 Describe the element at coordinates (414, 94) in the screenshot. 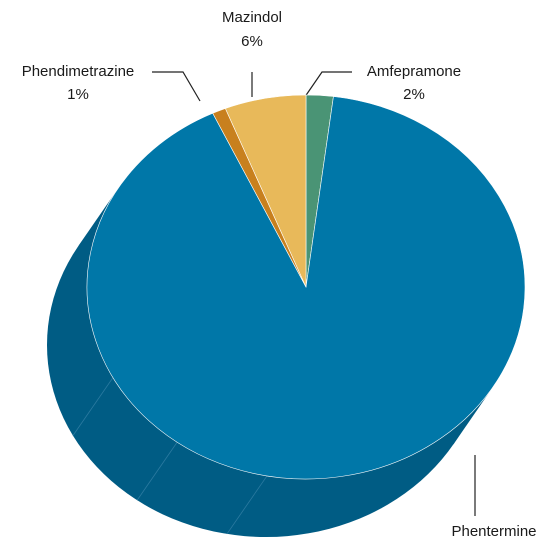

I see `slice-value-label: 2%` at that location.